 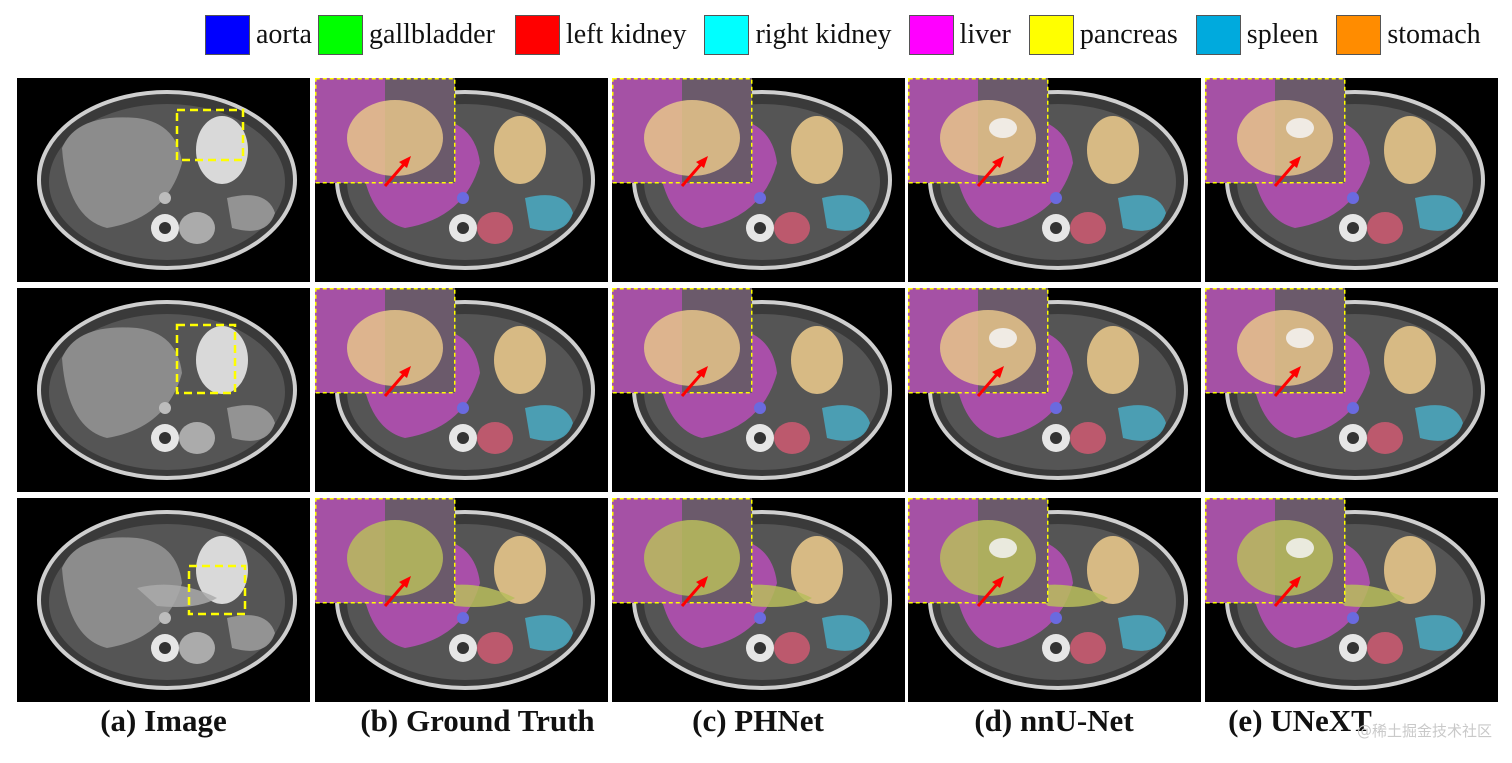 What do you see at coordinates (959, 35) in the screenshot?
I see `legend-item-liver: liver` at bounding box center [959, 35].